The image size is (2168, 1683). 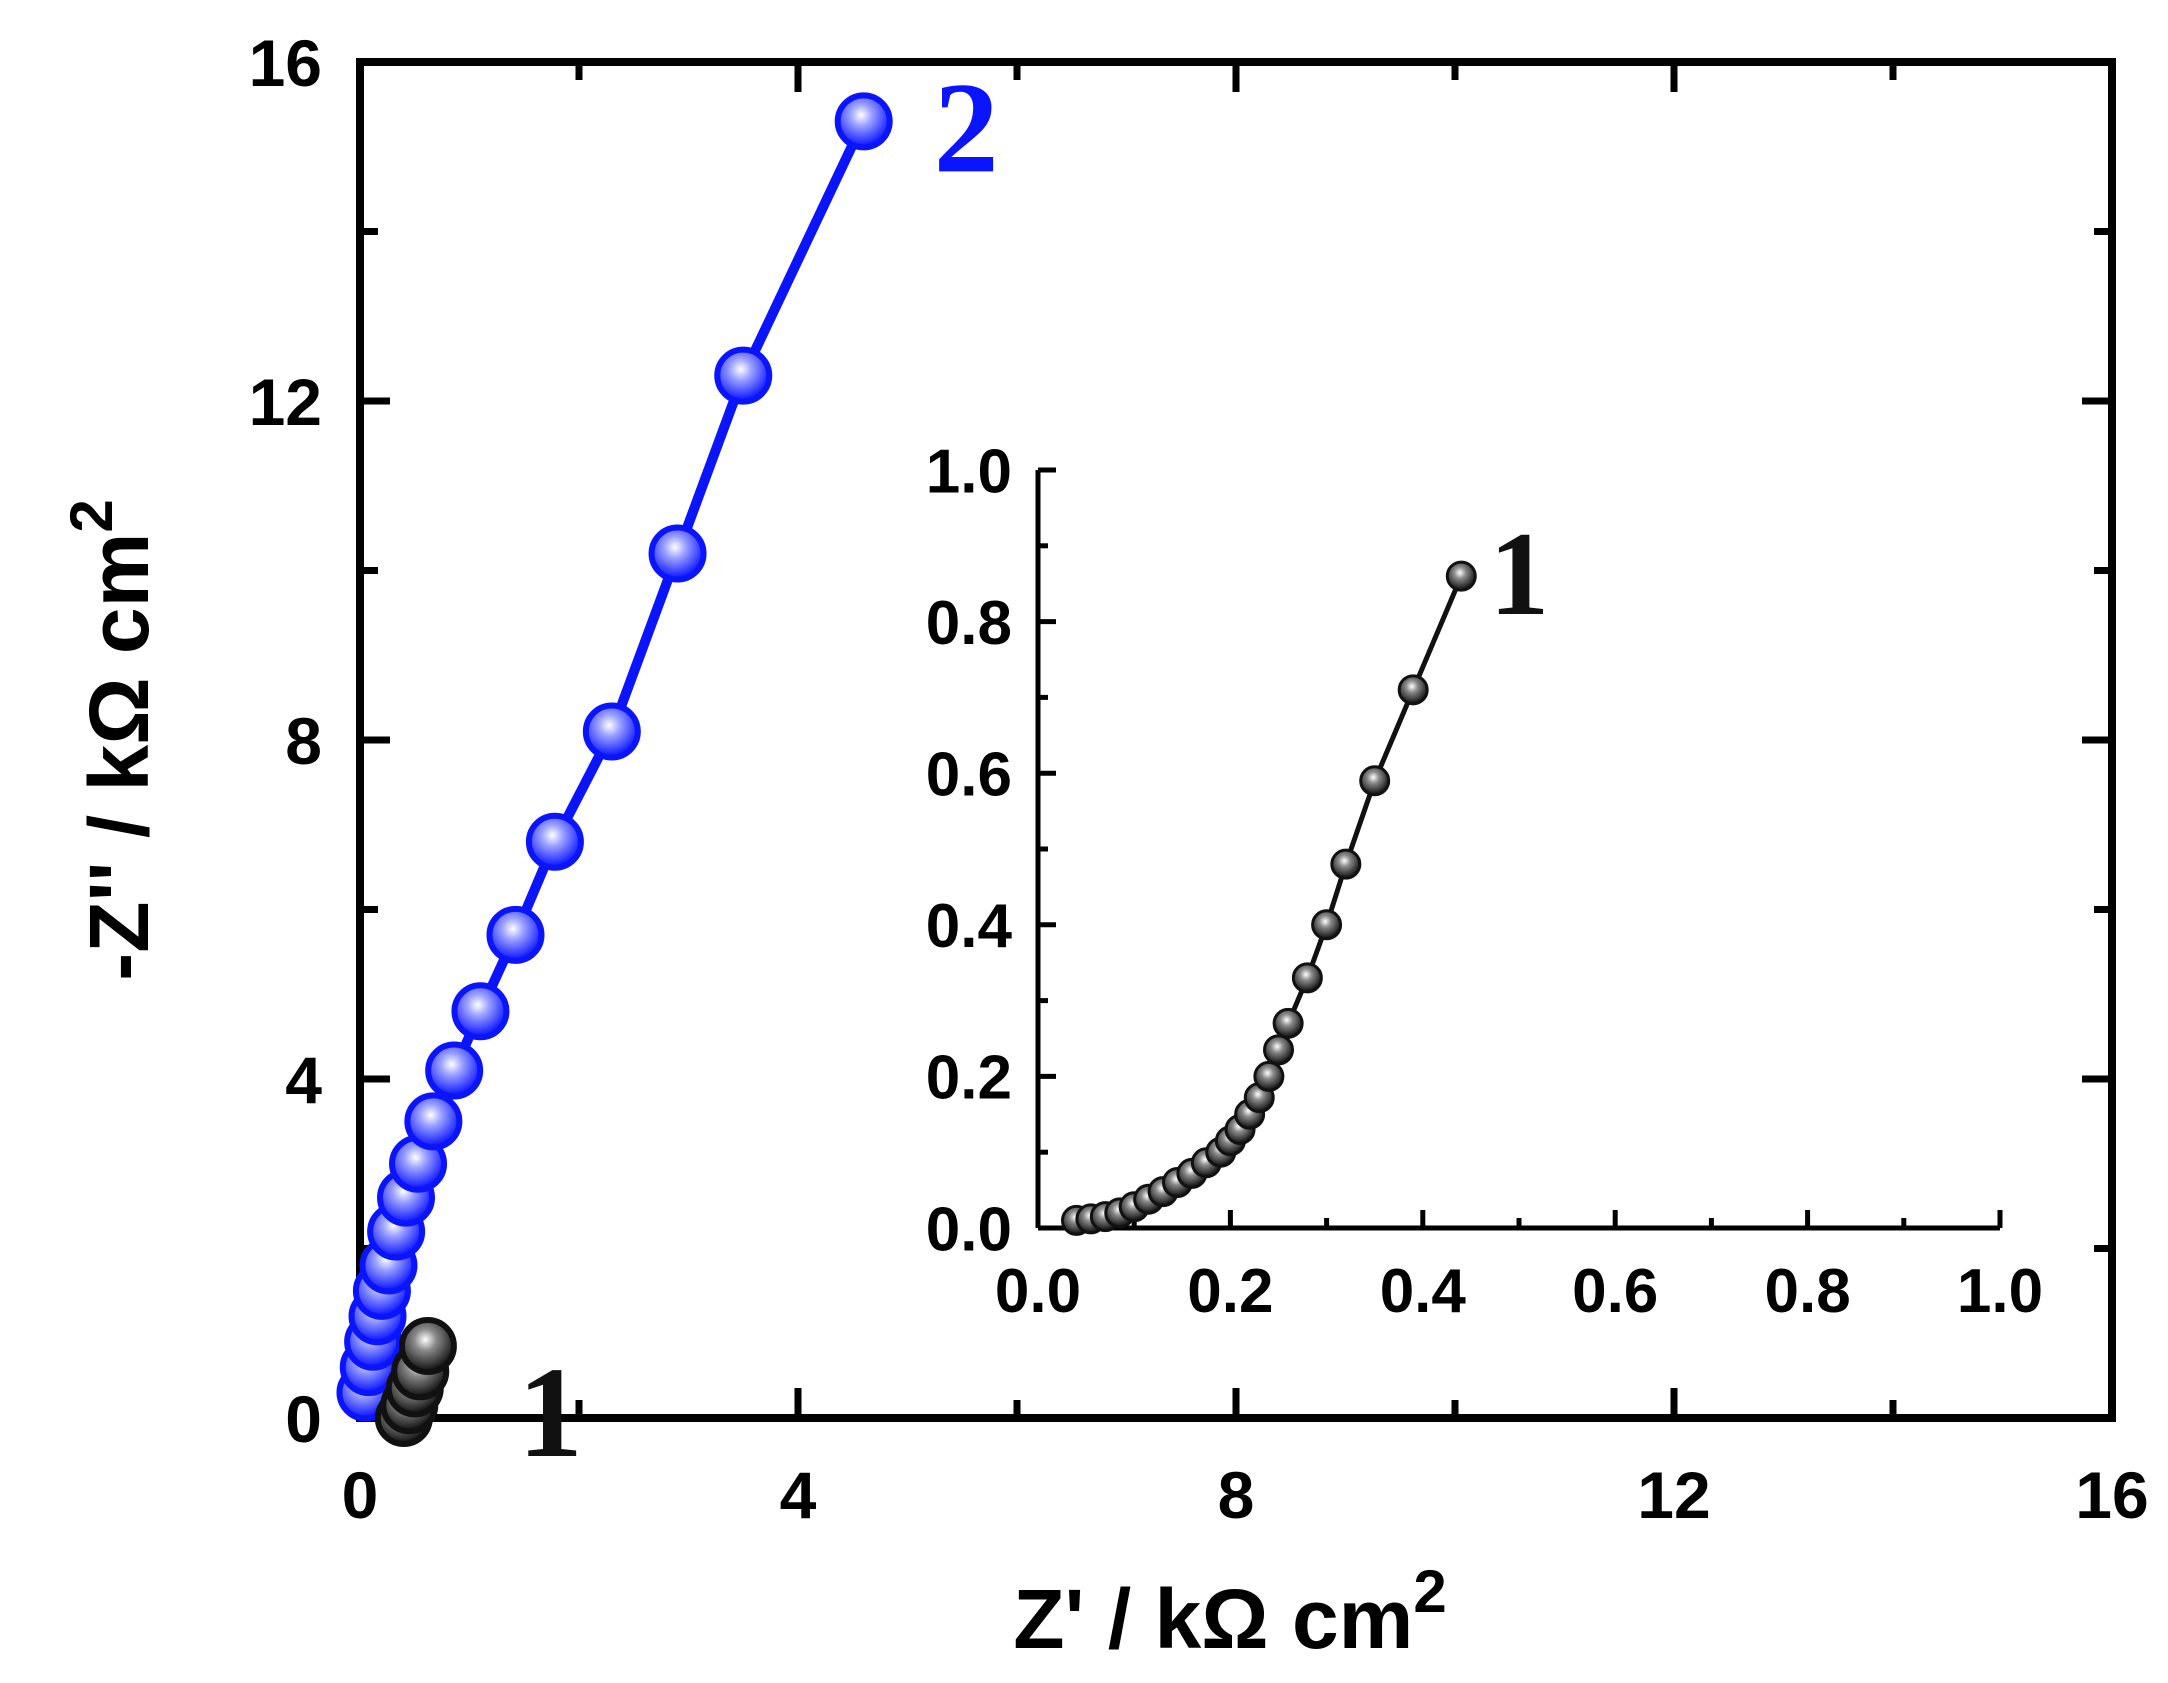 What do you see at coordinates (1423, 1291) in the screenshot?
I see `x-tick-label: 0.4` at bounding box center [1423, 1291].